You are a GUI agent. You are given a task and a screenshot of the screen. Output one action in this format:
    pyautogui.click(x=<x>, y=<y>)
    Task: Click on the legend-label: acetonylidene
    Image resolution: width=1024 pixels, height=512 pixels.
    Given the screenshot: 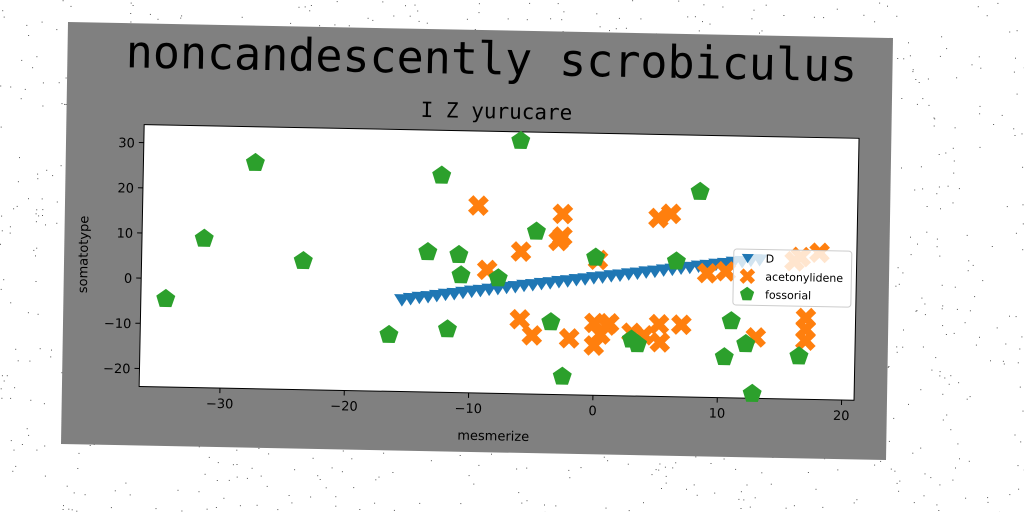 What is the action you would take?
    pyautogui.click(x=804, y=278)
    